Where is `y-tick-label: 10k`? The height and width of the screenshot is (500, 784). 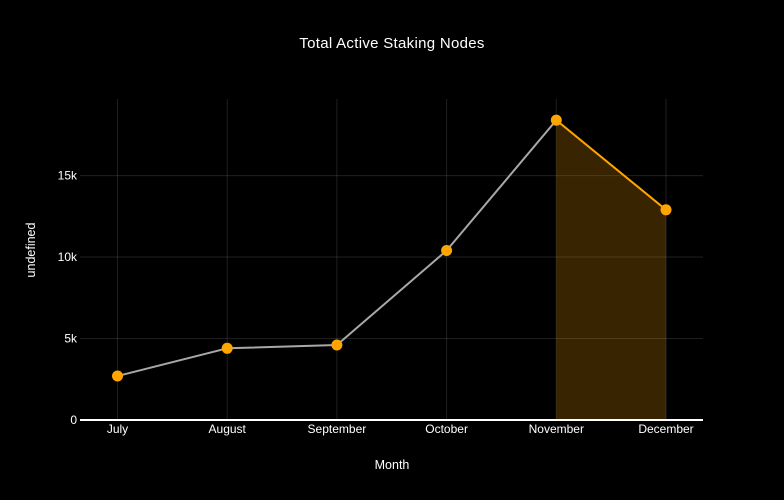 y-tick-label: 10k is located at coordinates (68, 257).